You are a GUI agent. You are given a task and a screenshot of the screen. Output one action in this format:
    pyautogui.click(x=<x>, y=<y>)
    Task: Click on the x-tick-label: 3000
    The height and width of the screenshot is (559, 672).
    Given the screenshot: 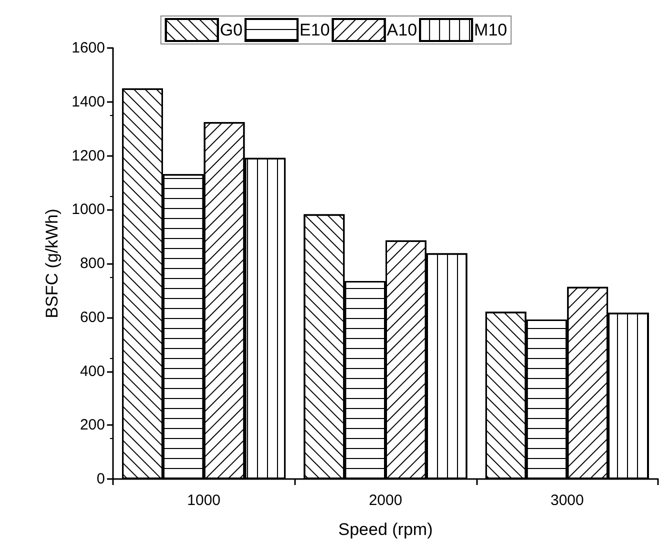 What is the action you would take?
    pyautogui.click(x=567, y=500)
    